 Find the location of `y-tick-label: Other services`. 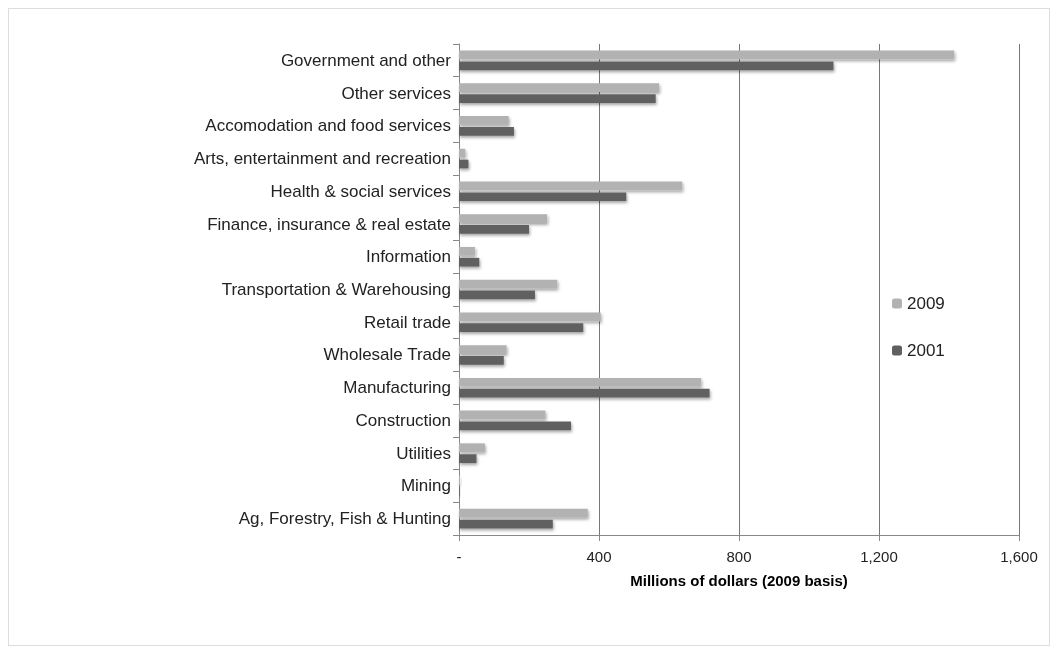

y-tick-label: Other services is located at coordinates (396, 93).